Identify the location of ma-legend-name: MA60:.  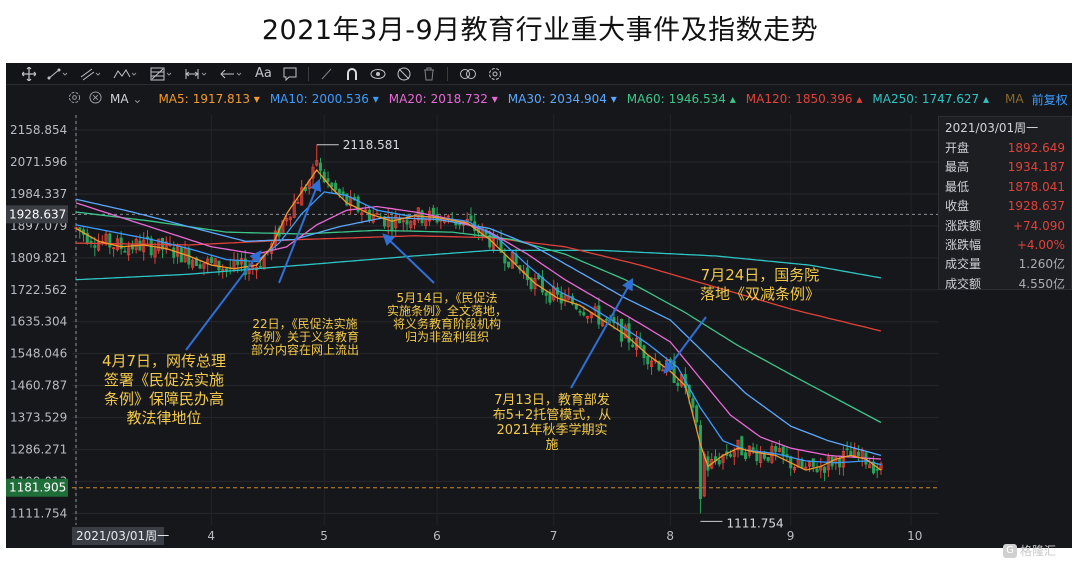
(645, 99).